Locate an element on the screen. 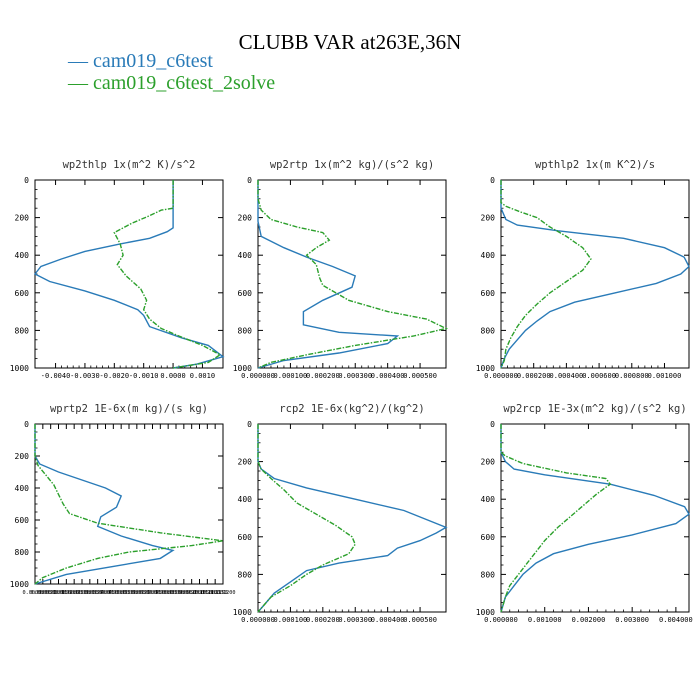  x-tick-label: 0.000950 is located at coordinates (183, 593).